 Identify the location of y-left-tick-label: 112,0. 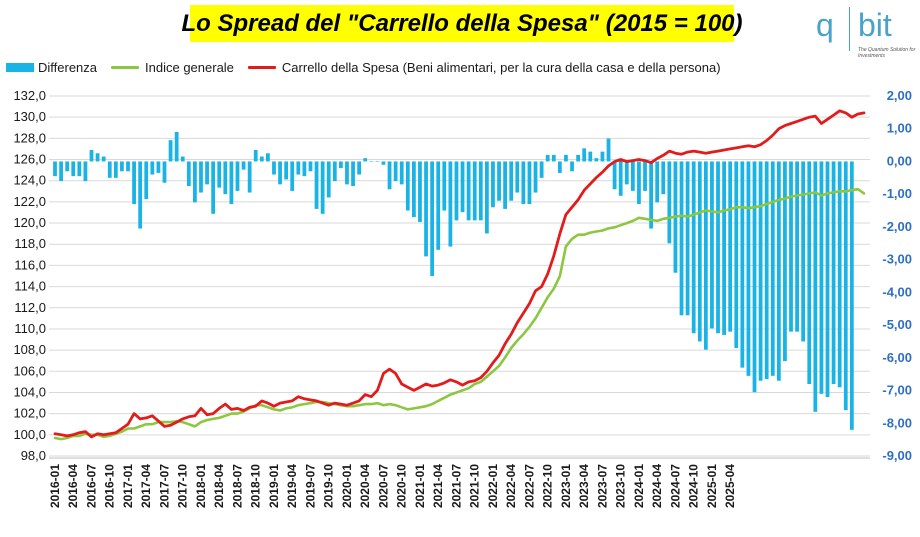
(30, 307).